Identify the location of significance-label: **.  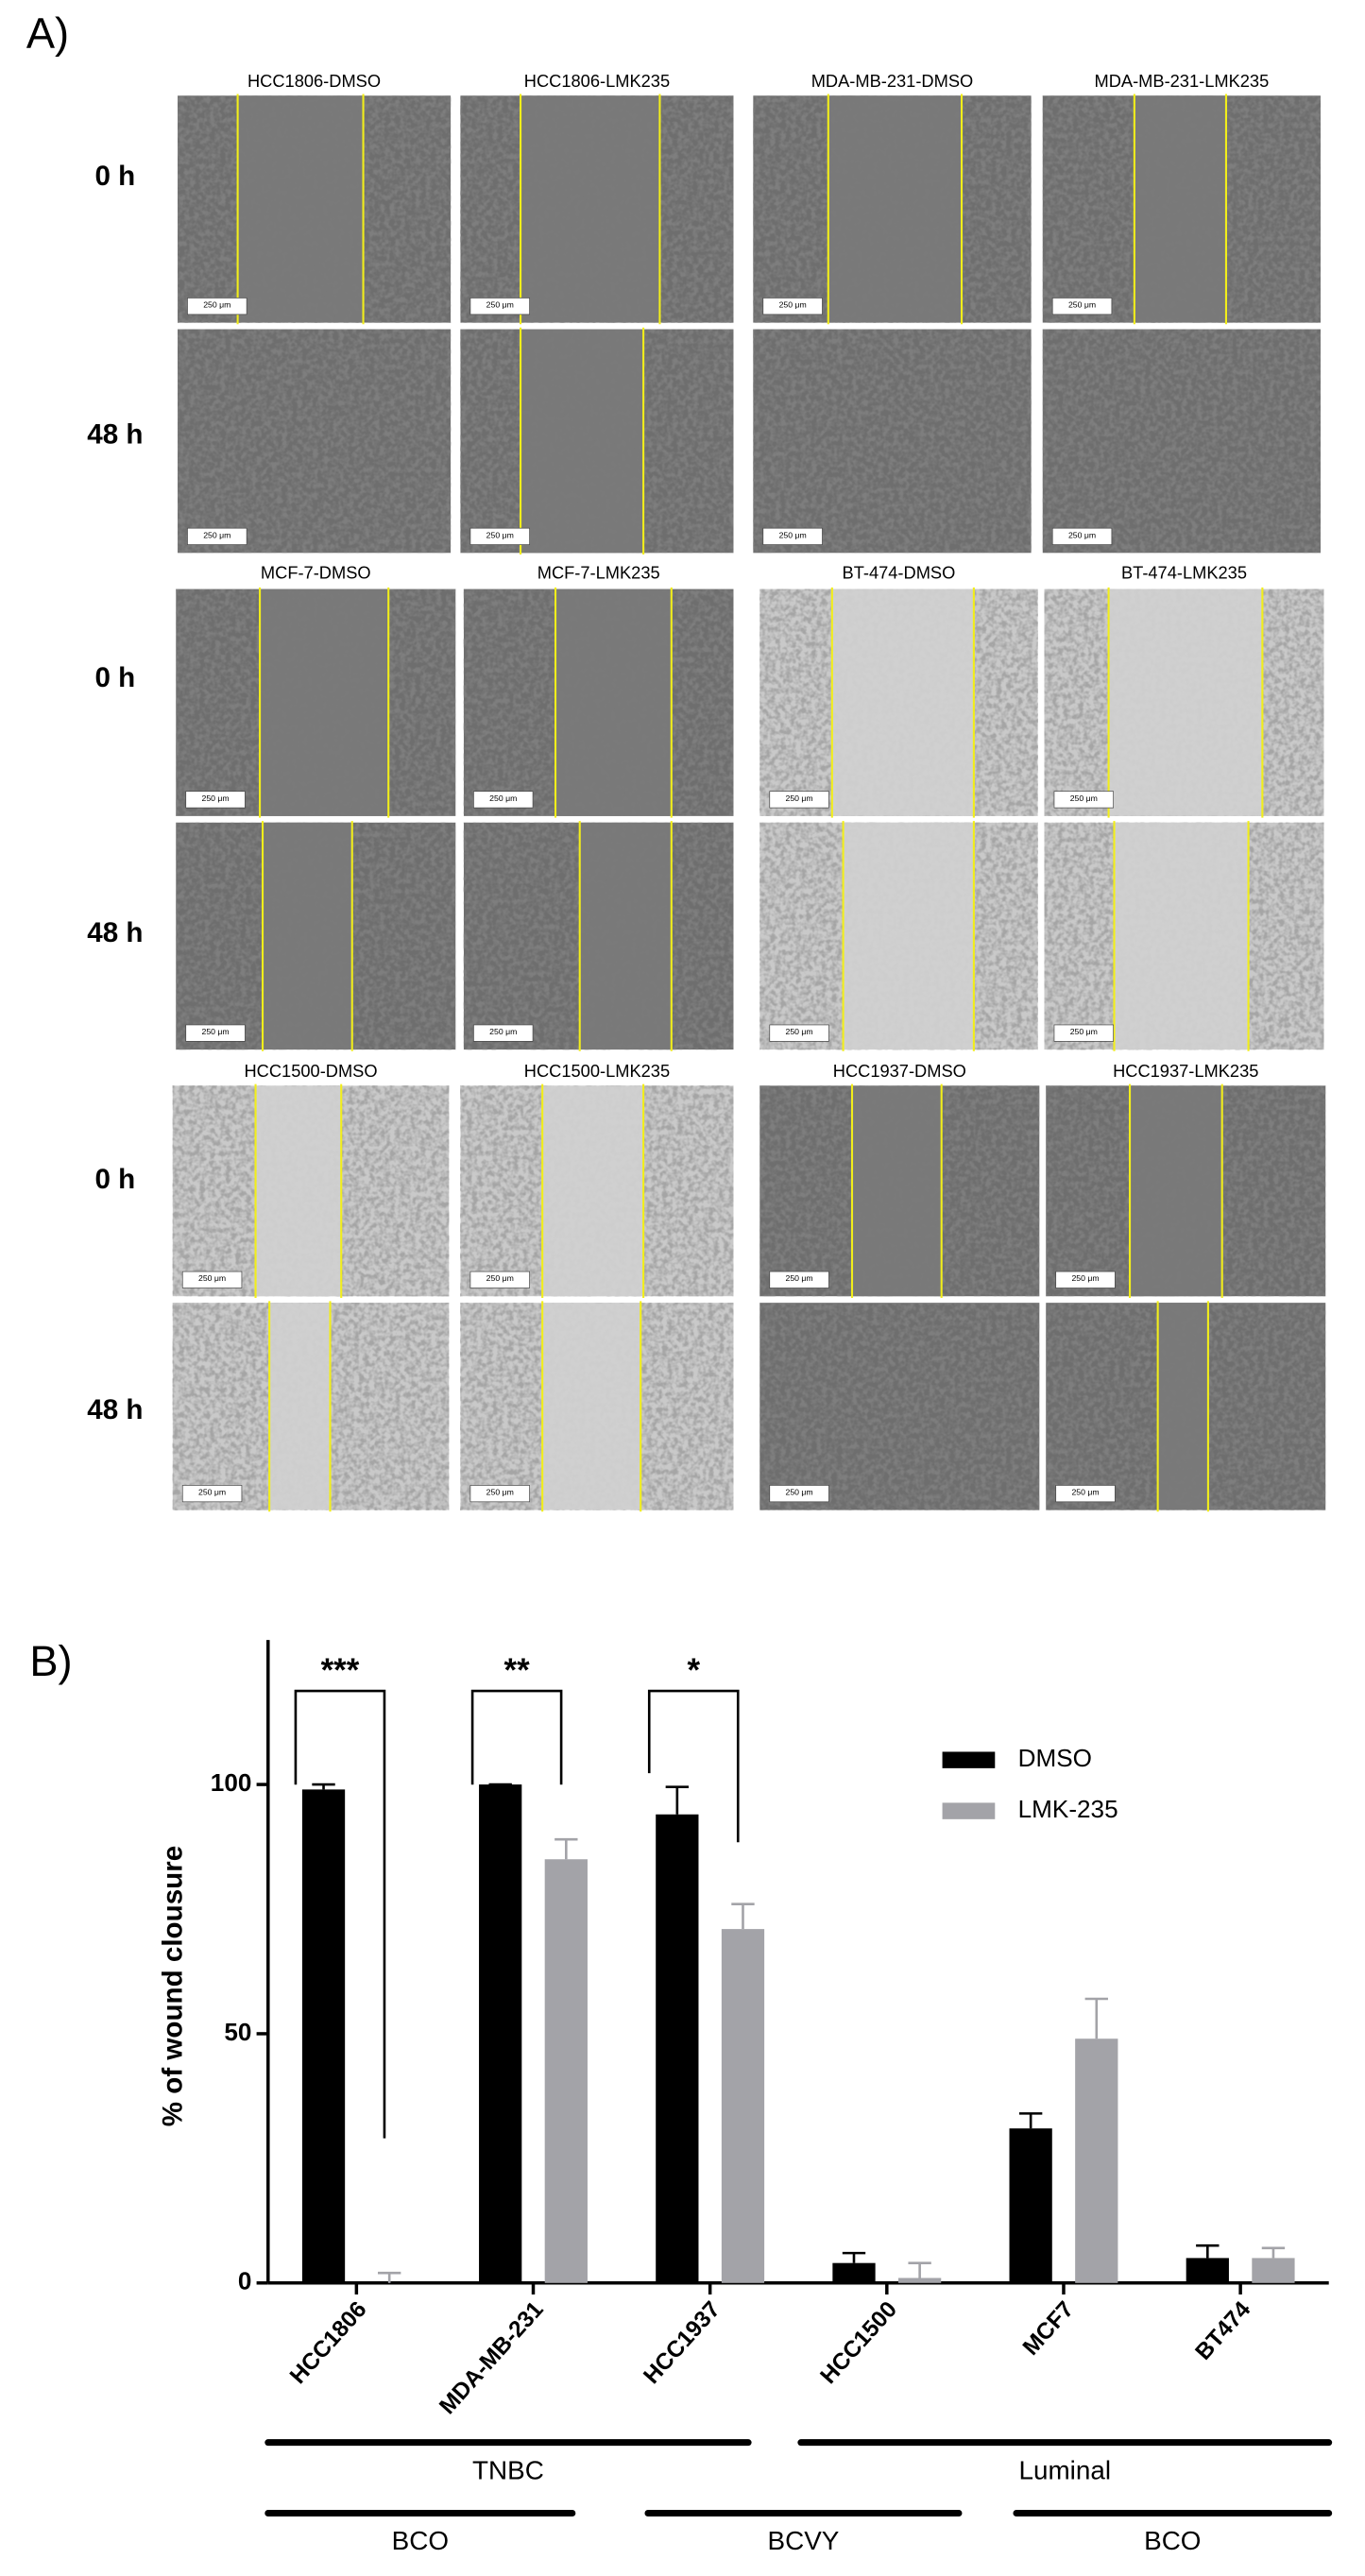
(517, 1671).